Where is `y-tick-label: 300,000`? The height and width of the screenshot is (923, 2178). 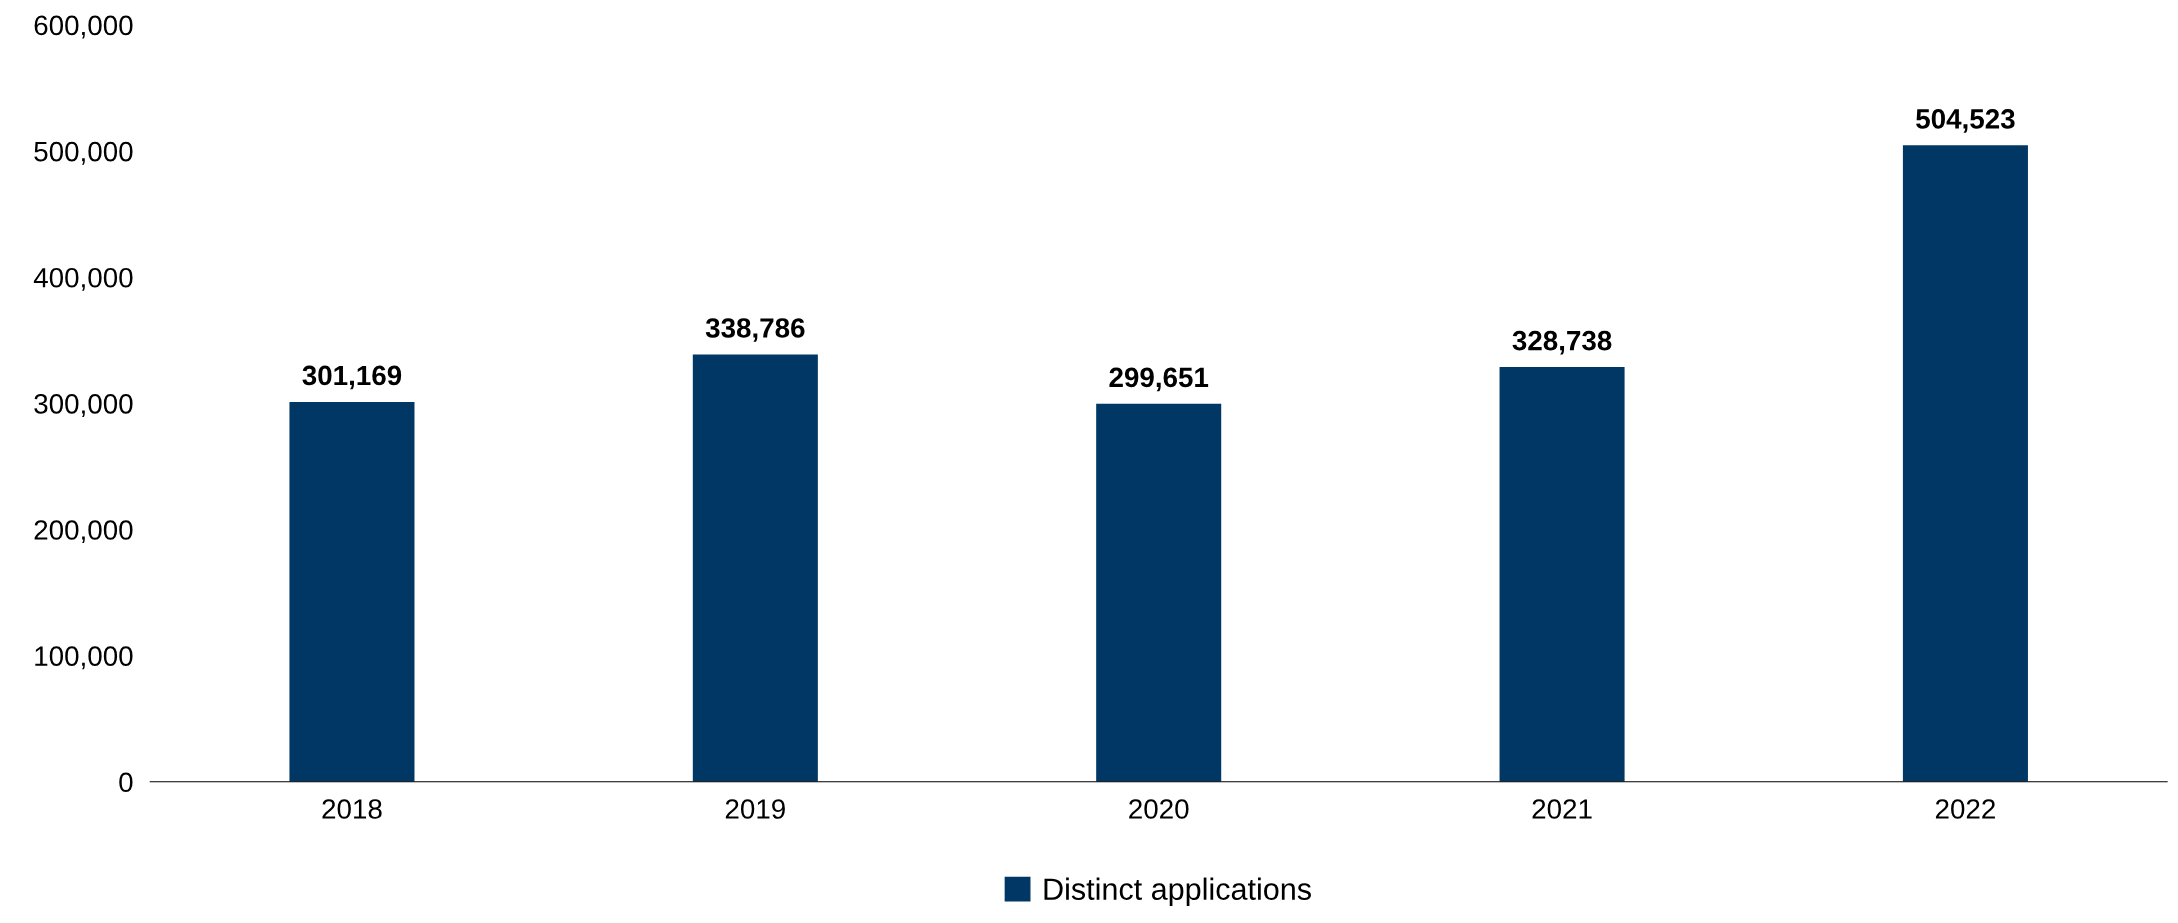
y-tick-label: 300,000 is located at coordinates (83, 405).